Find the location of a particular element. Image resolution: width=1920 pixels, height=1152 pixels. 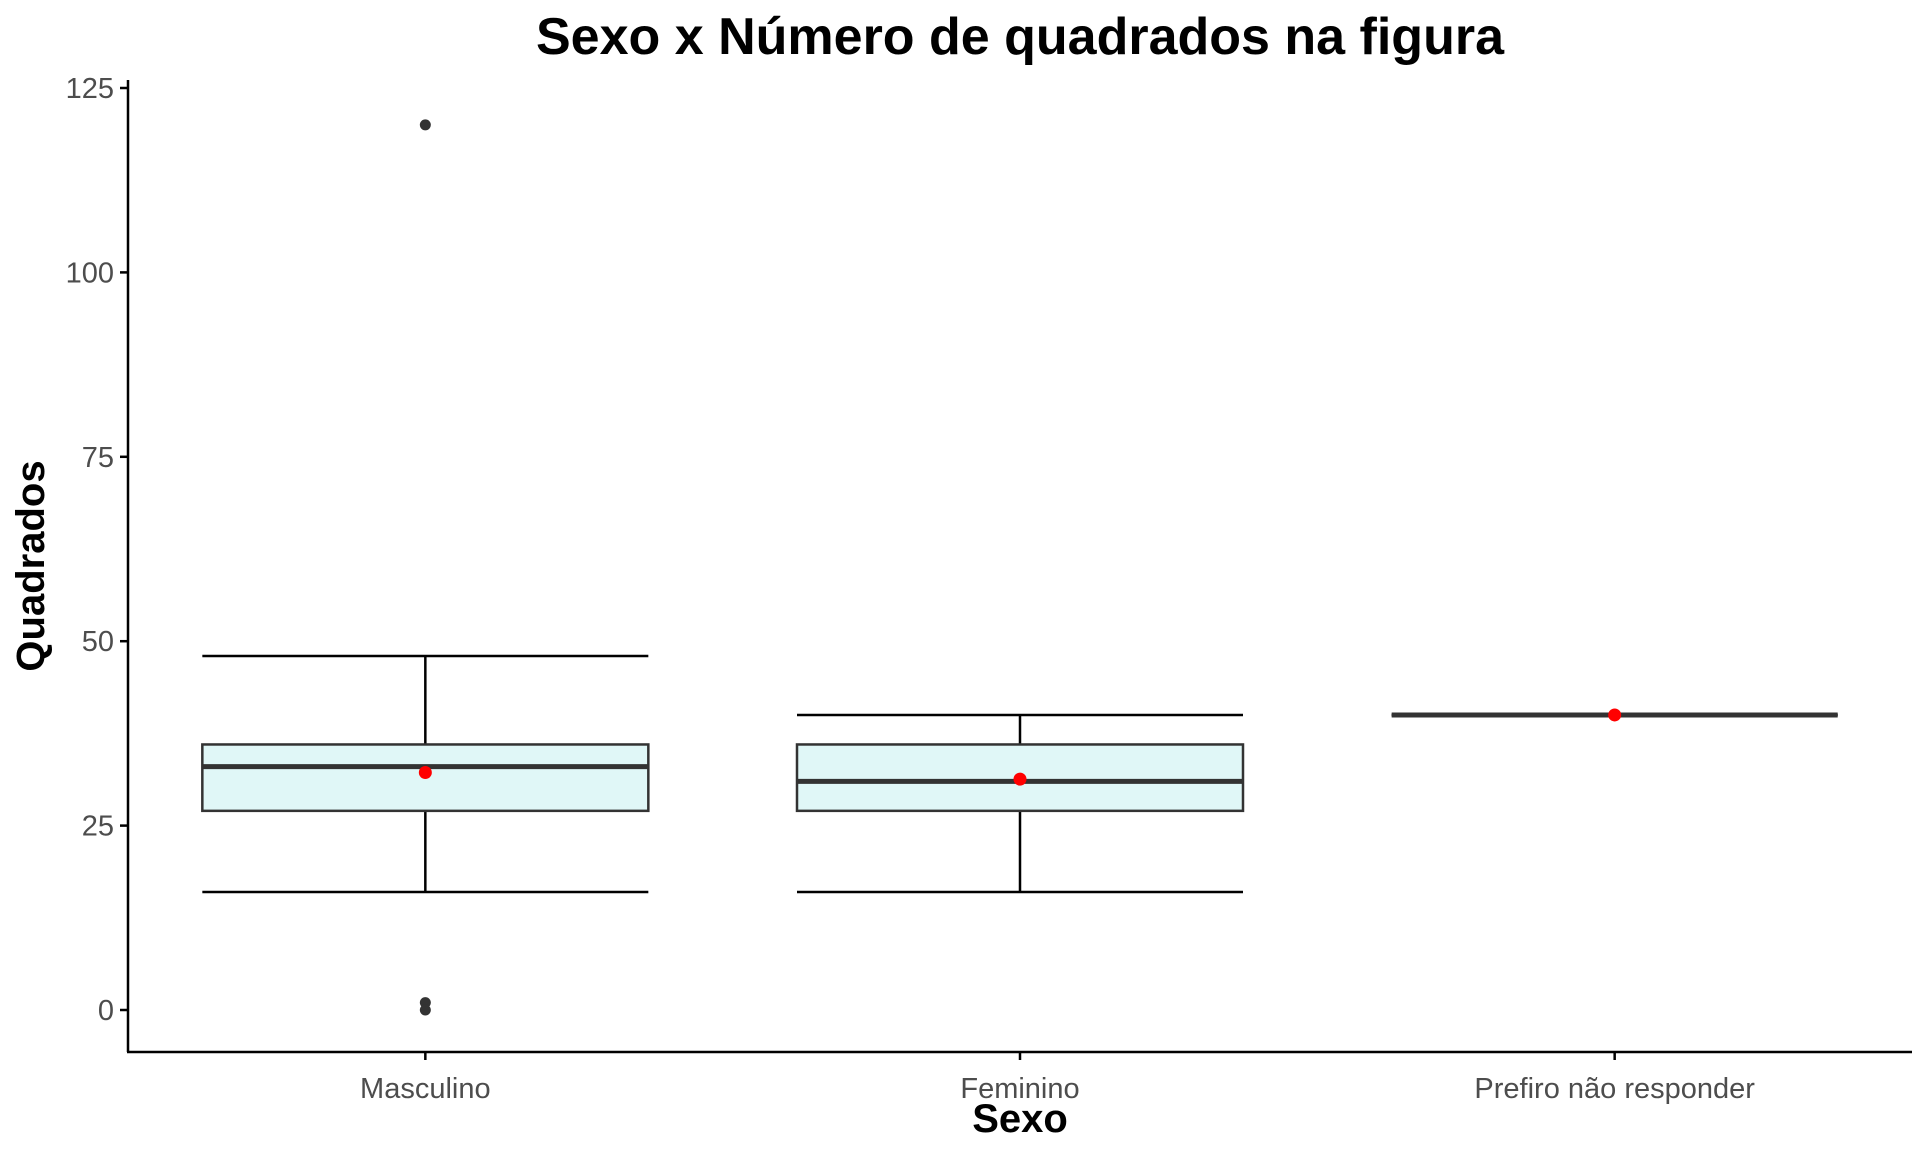

y-tick-label: 50 is located at coordinates (98, 642).